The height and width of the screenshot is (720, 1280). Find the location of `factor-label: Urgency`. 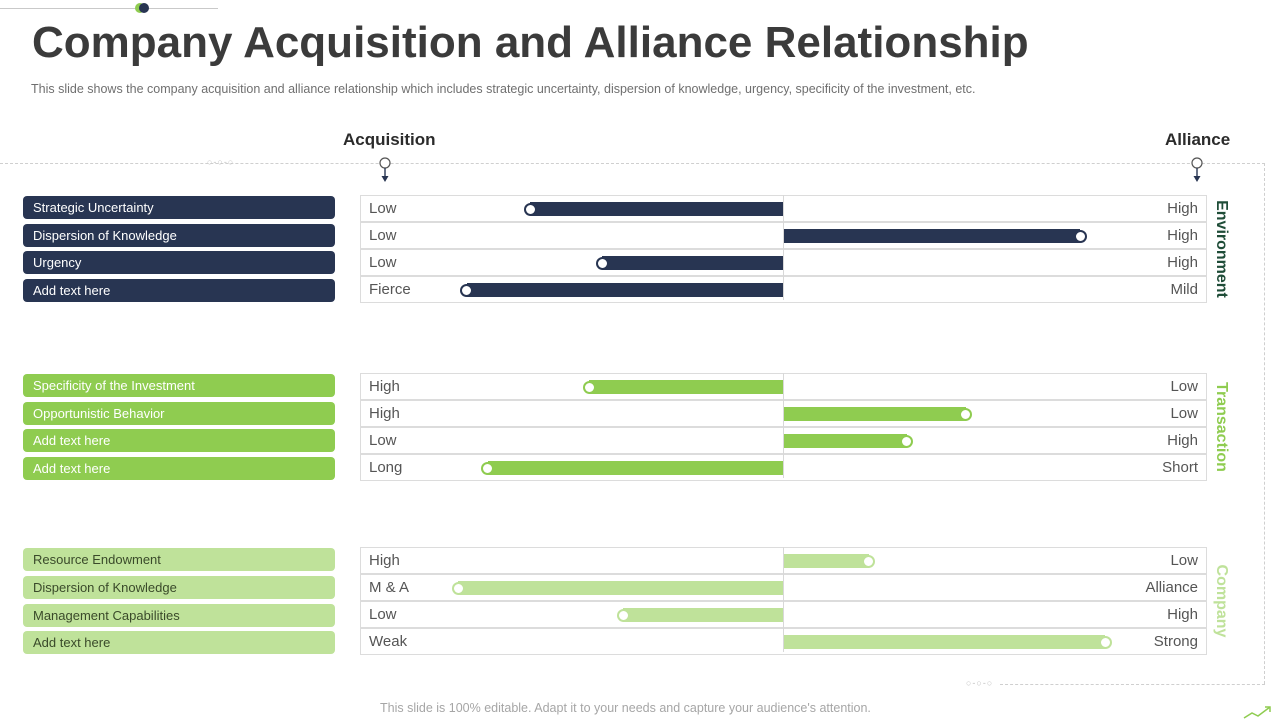

factor-label: Urgency is located at coordinates (179, 262).